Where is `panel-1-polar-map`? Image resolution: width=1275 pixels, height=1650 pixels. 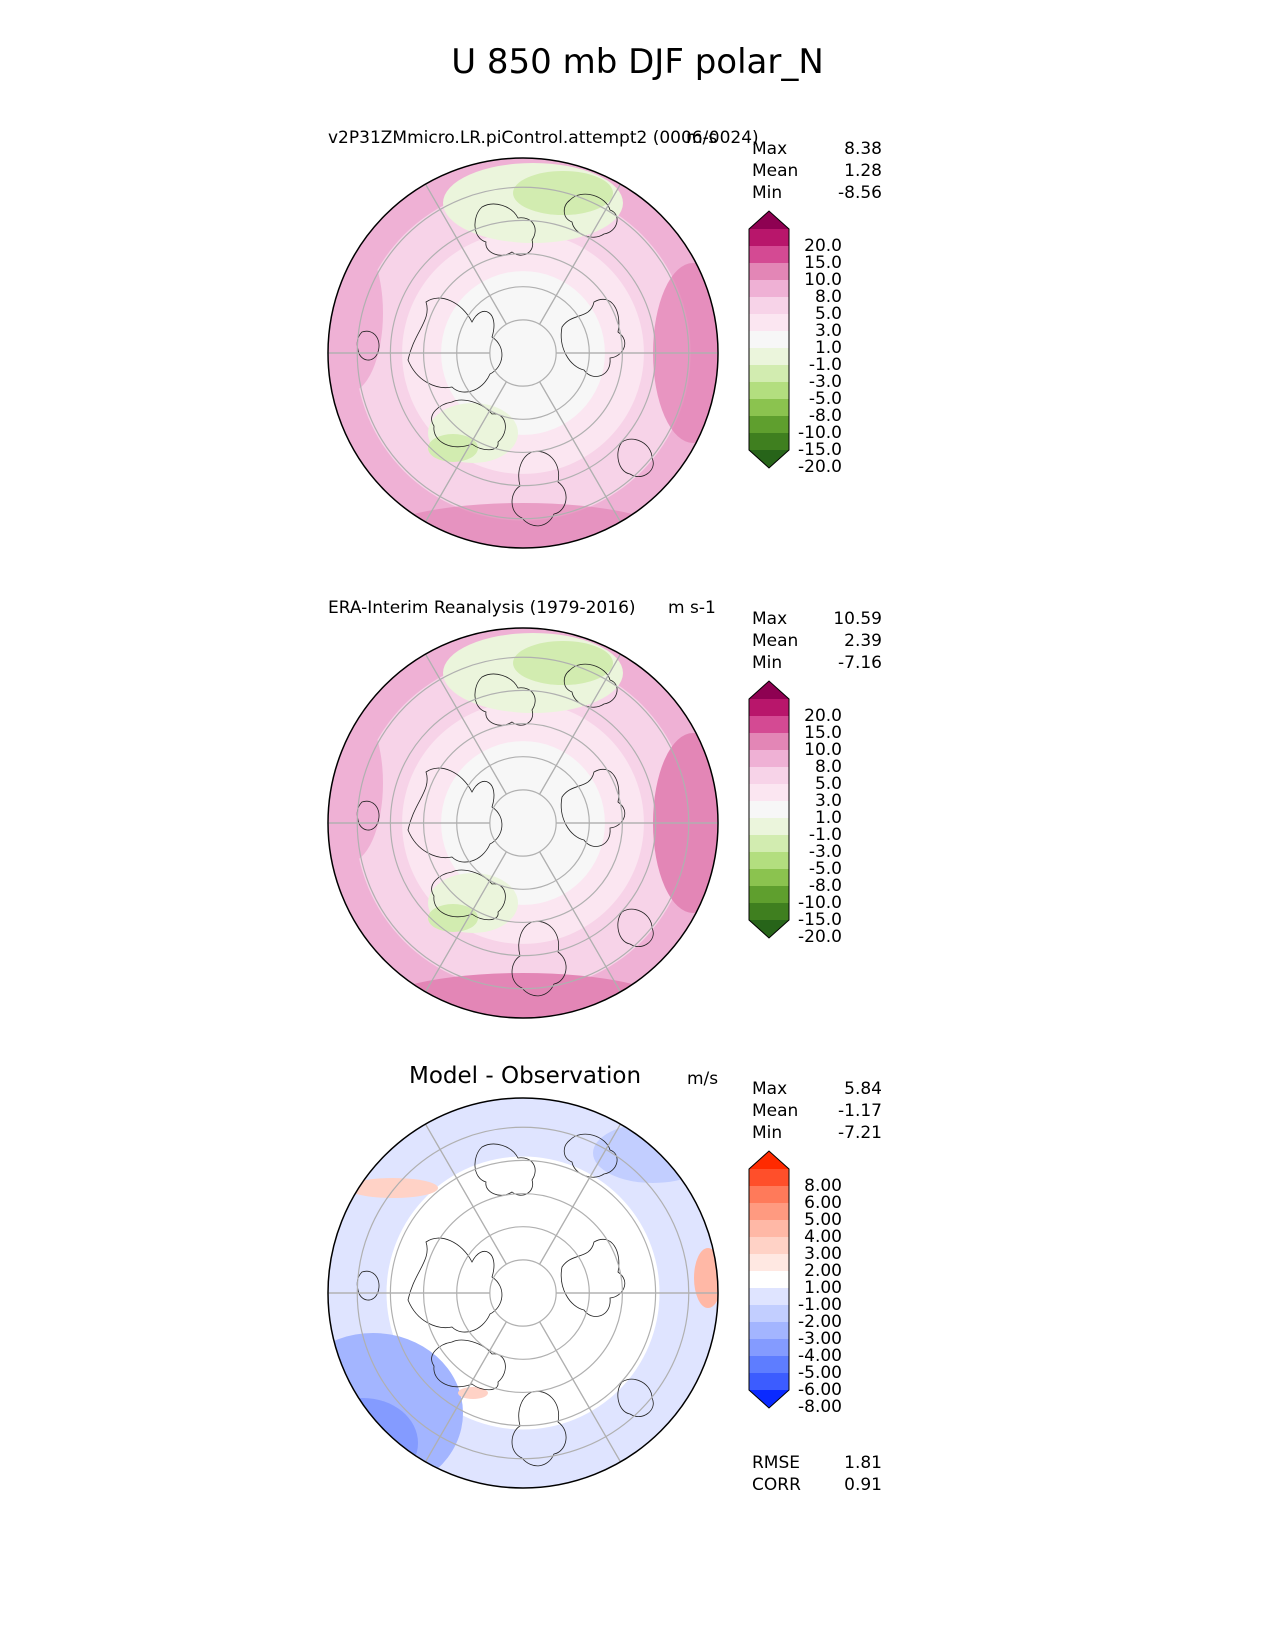 panel-1-polar-map is located at coordinates (523, 353).